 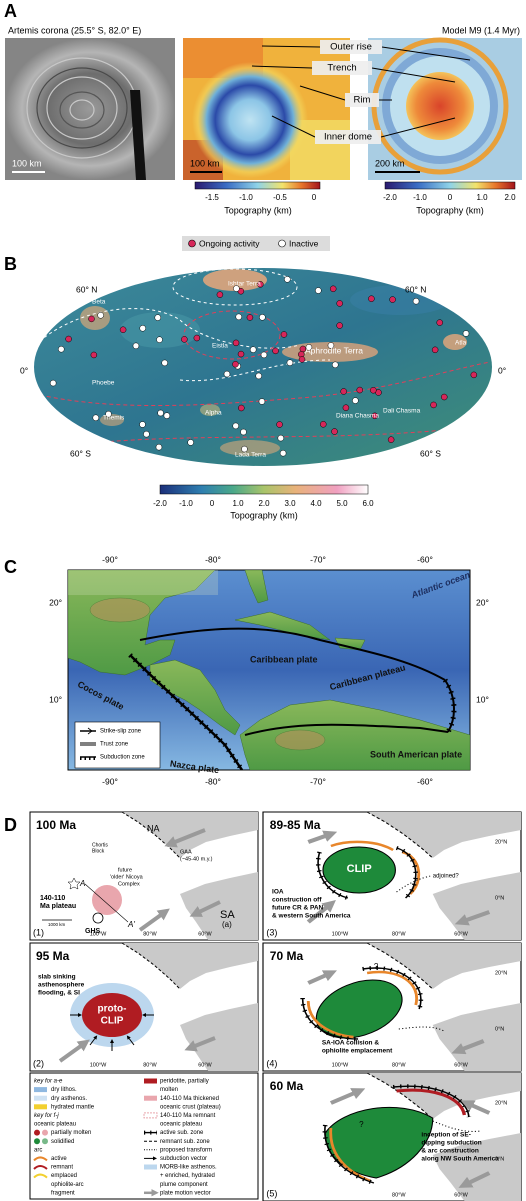 What do you see at coordinates (482, 197) in the screenshot?
I see `colorbar-tick: 1.0` at bounding box center [482, 197].